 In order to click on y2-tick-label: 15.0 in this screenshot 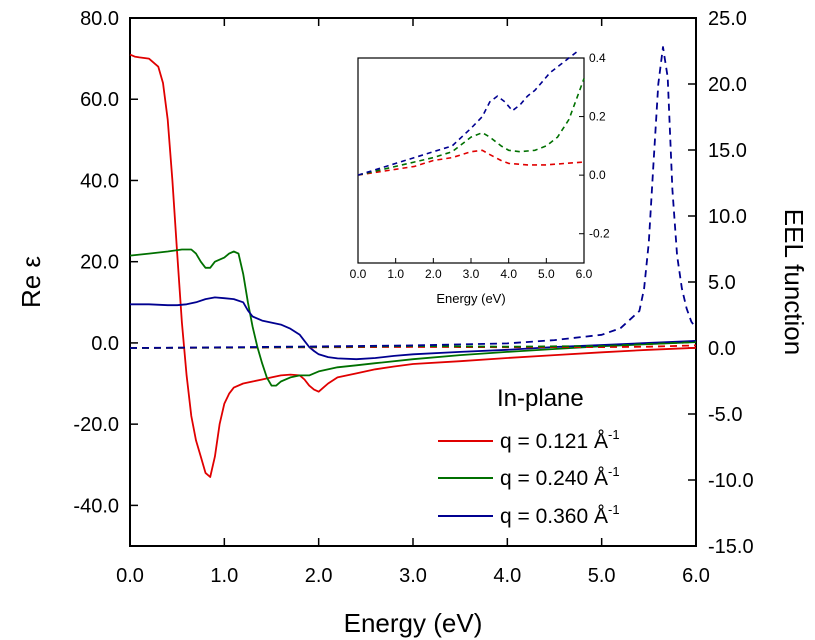, I will do `click(727, 151)`.